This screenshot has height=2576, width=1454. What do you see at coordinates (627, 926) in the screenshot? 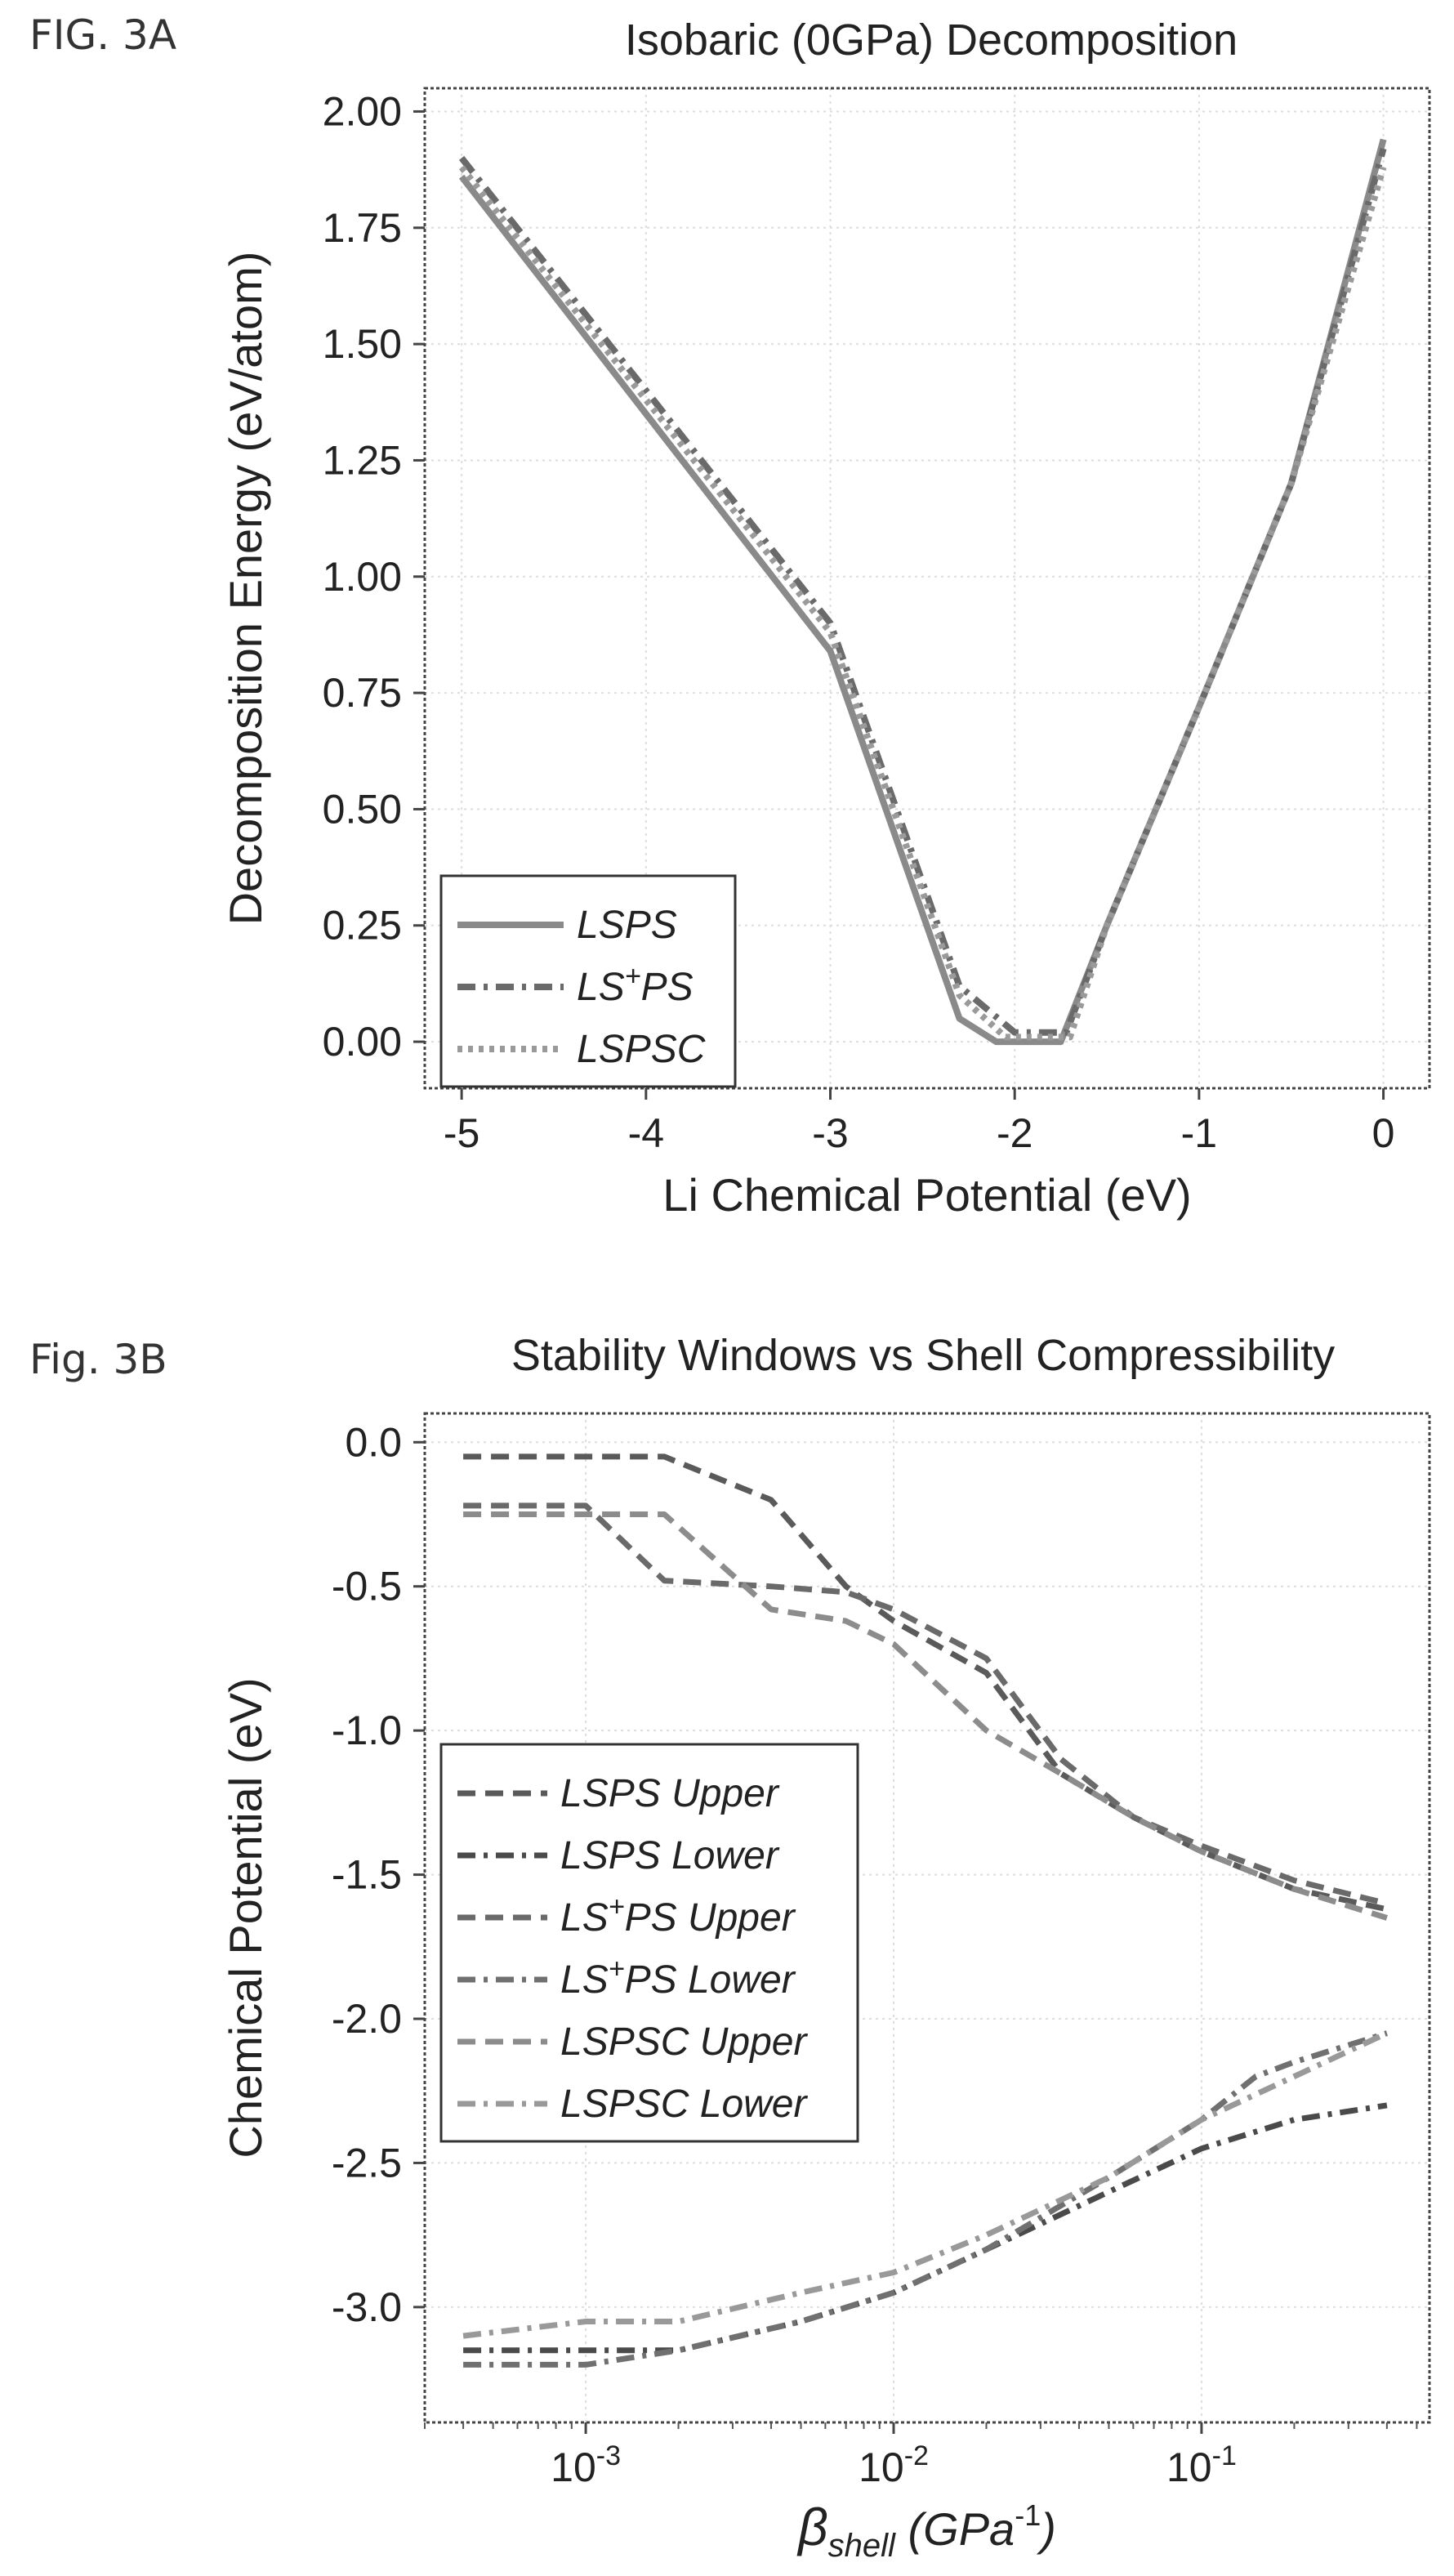
I see `legend-label: LSPS` at bounding box center [627, 926].